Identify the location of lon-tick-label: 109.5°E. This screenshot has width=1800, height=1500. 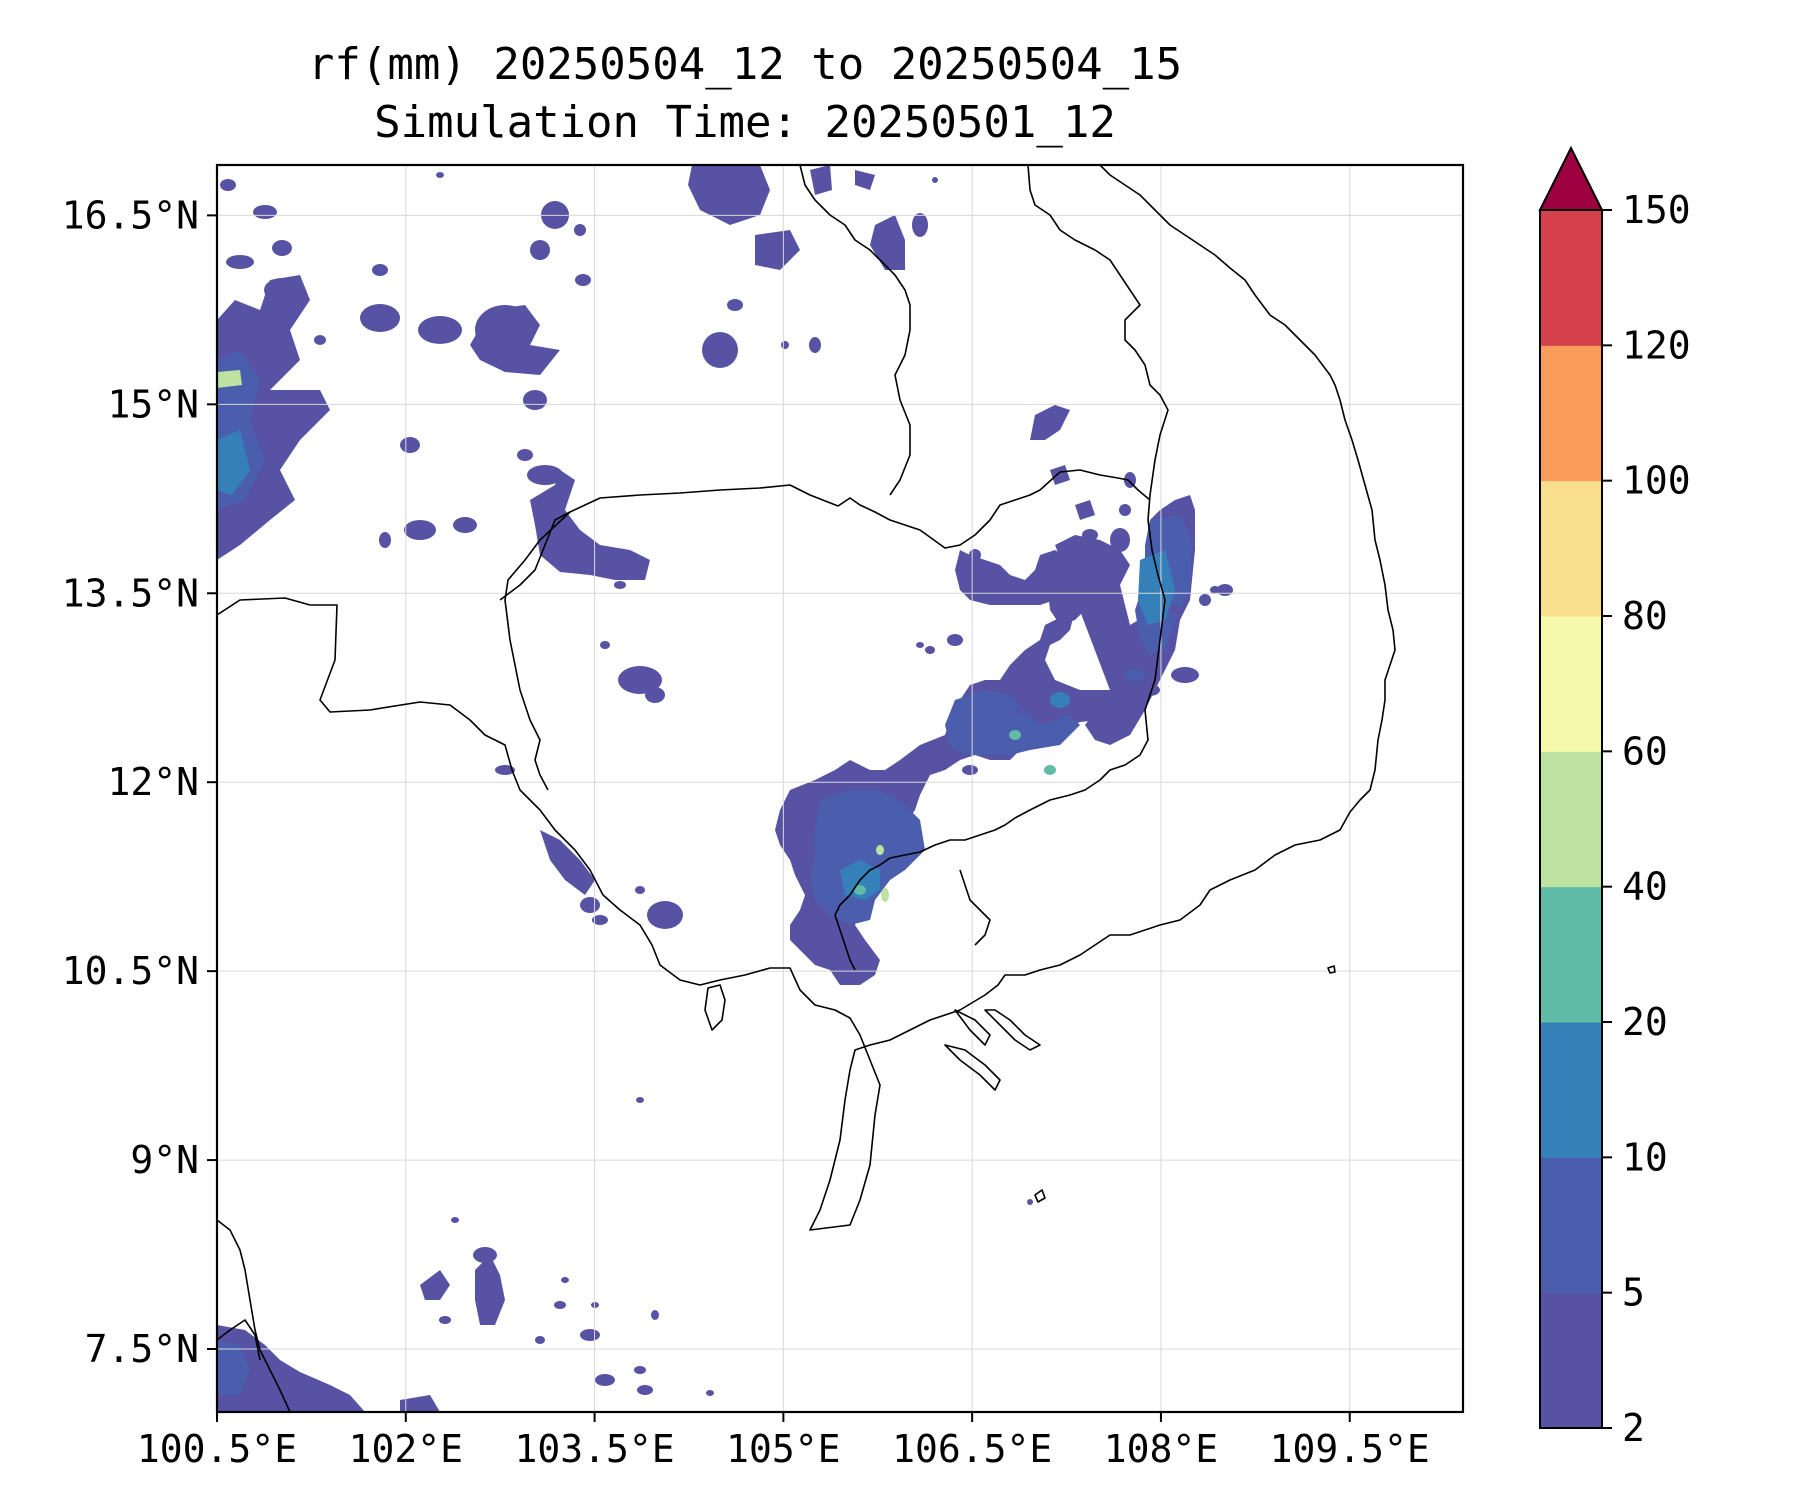
(1350, 1449).